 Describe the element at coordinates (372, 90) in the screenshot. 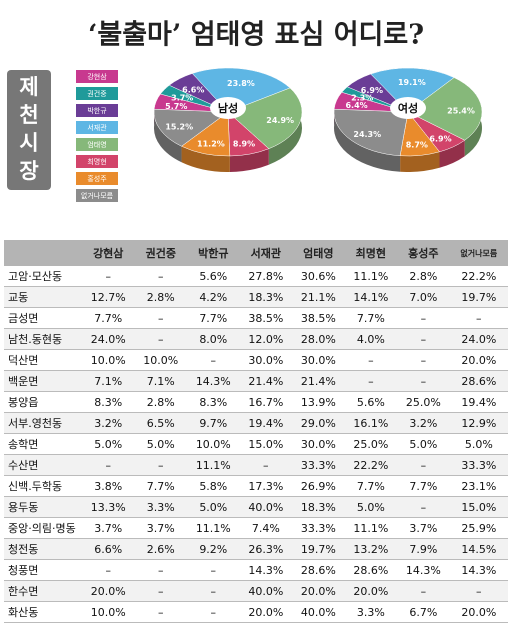

I see `value-label: 6.9%` at that location.